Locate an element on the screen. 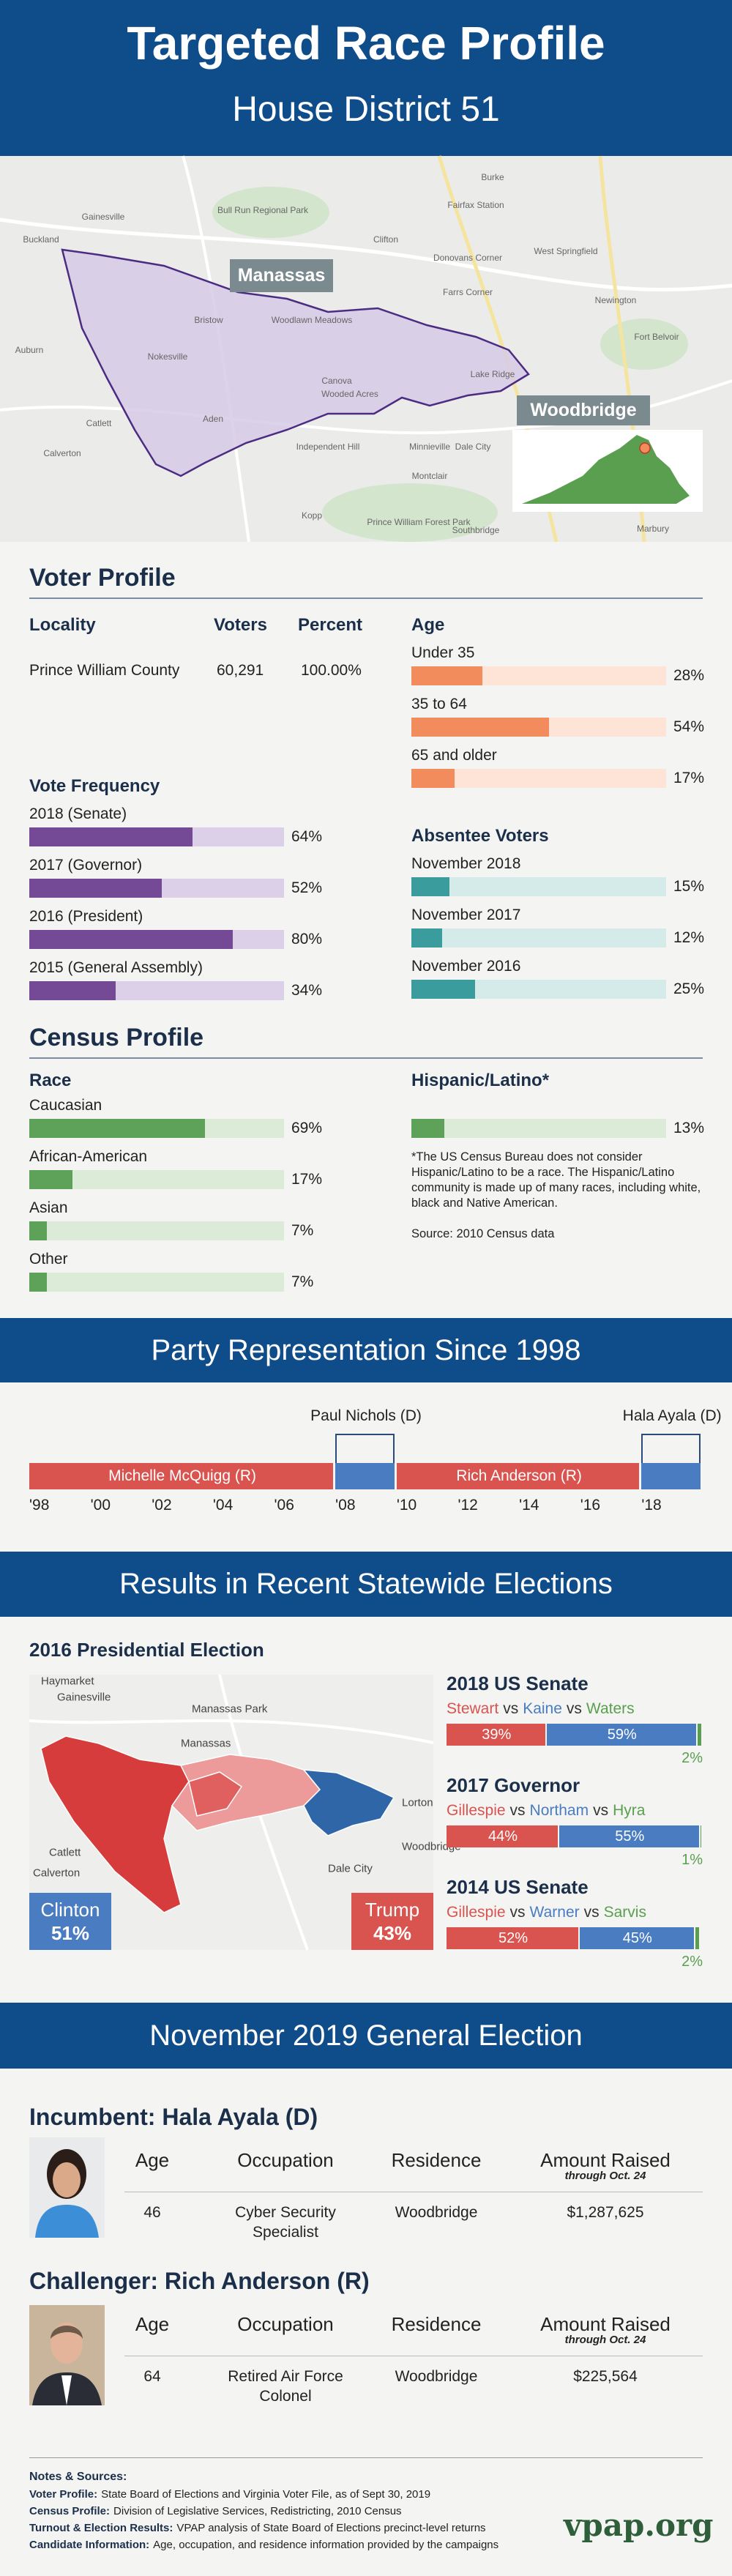 This screenshot has width=732, height=2576. table-header: Locality is located at coordinates (62, 625).